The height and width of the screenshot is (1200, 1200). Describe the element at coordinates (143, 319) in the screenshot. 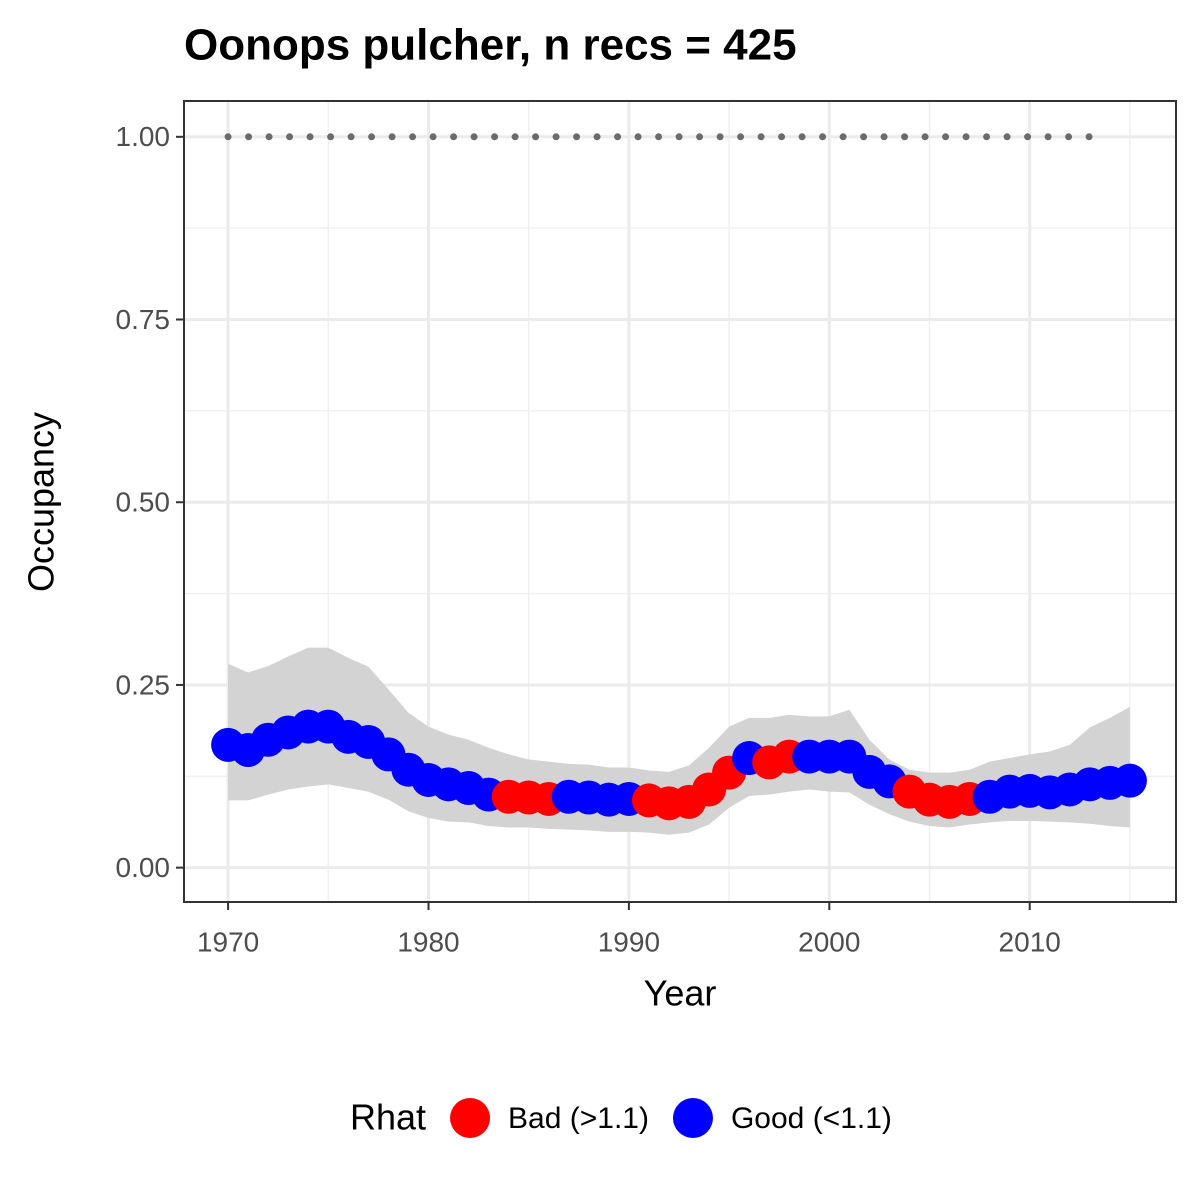

I see `y-tick-label: 0.75` at that location.